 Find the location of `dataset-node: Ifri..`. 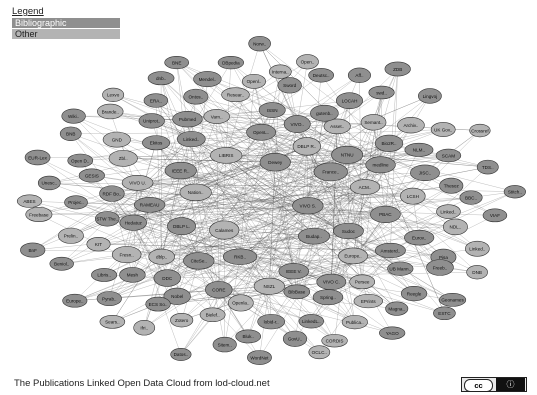

dataset-node: Ifri.. is located at coordinates (144, 328).